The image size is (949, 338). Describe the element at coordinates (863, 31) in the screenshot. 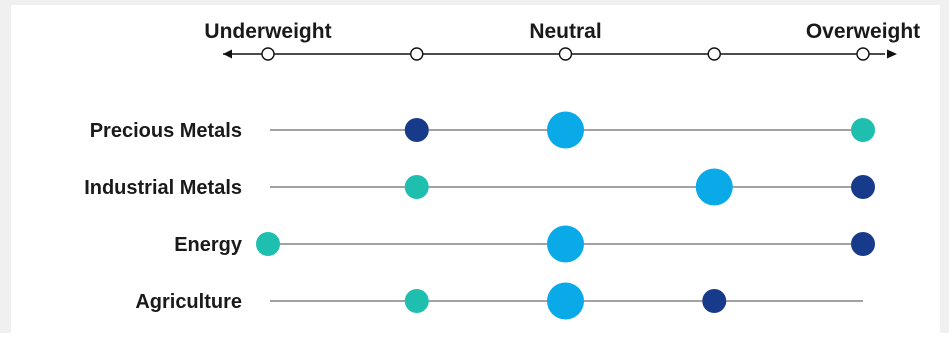

I see `axis-tick-label-2: Overweight` at that location.